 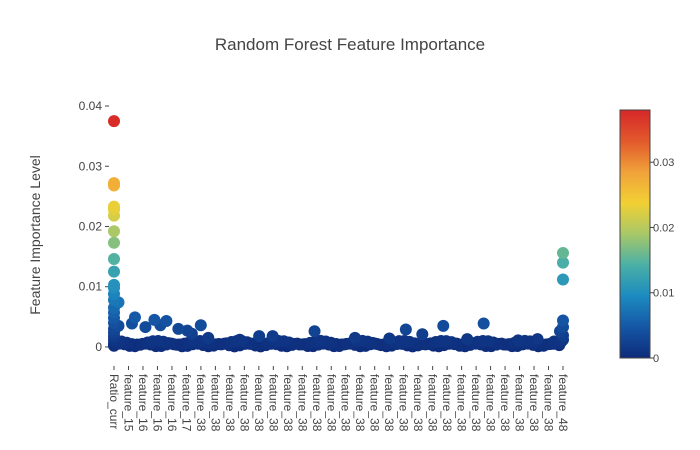 What do you see at coordinates (35, 235) in the screenshot?
I see `y-axis-title: Feature Importance Level` at bounding box center [35, 235].